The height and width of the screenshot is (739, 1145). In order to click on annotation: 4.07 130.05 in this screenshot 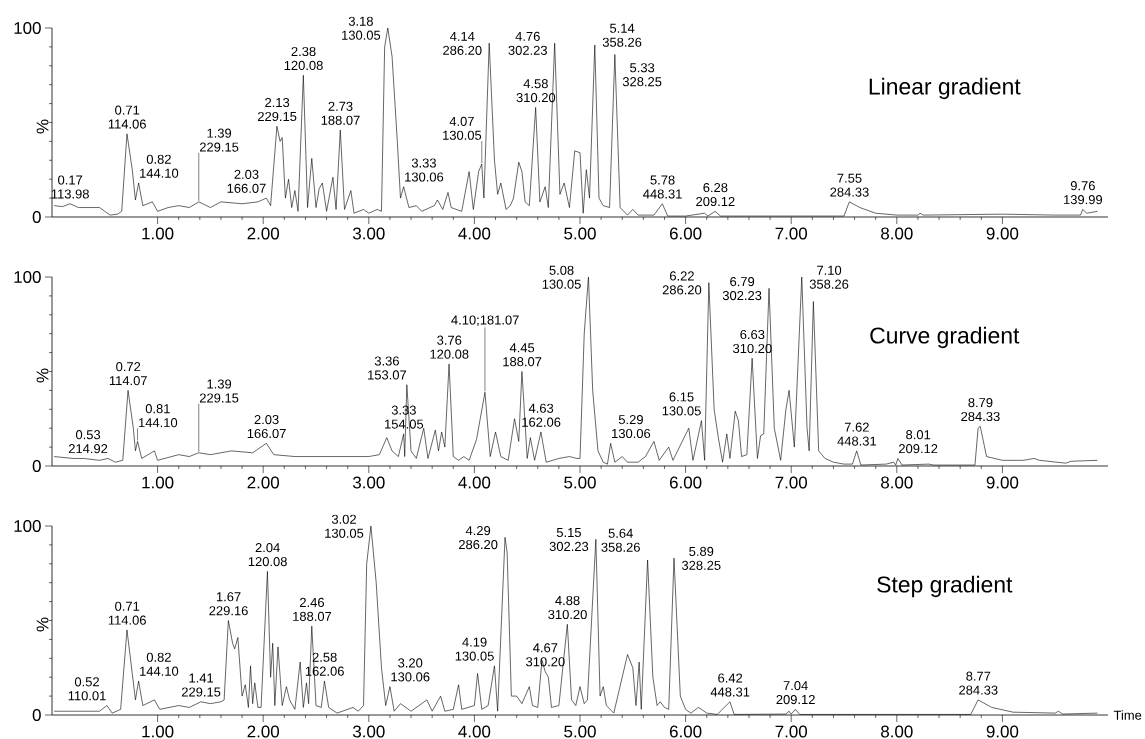, I will do `click(462, 128)`.